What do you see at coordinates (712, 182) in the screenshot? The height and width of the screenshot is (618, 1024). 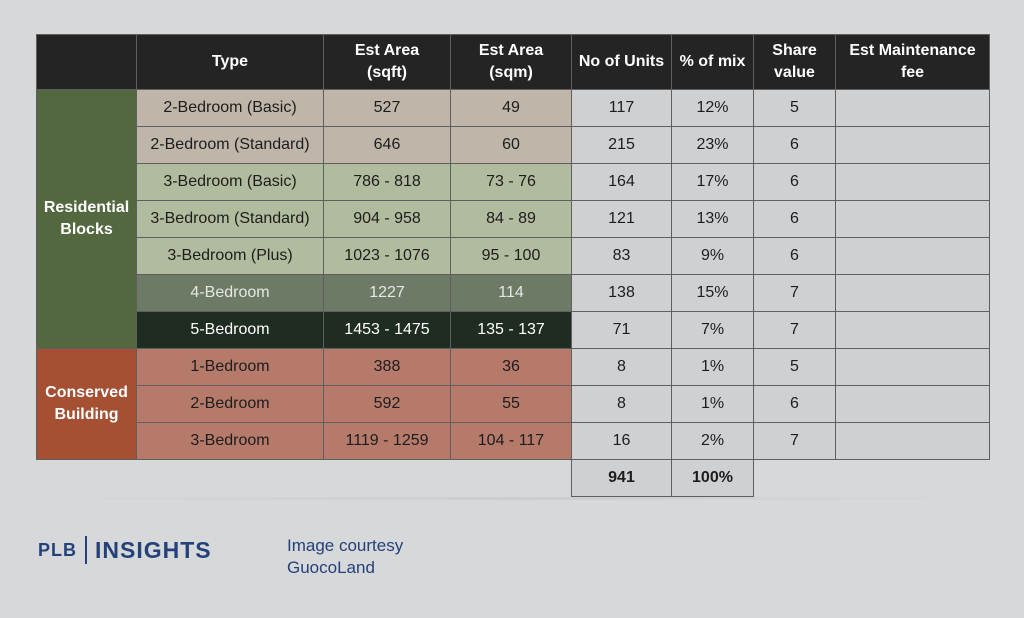 I see `mix-cell: 17%` at bounding box center [712, 182].